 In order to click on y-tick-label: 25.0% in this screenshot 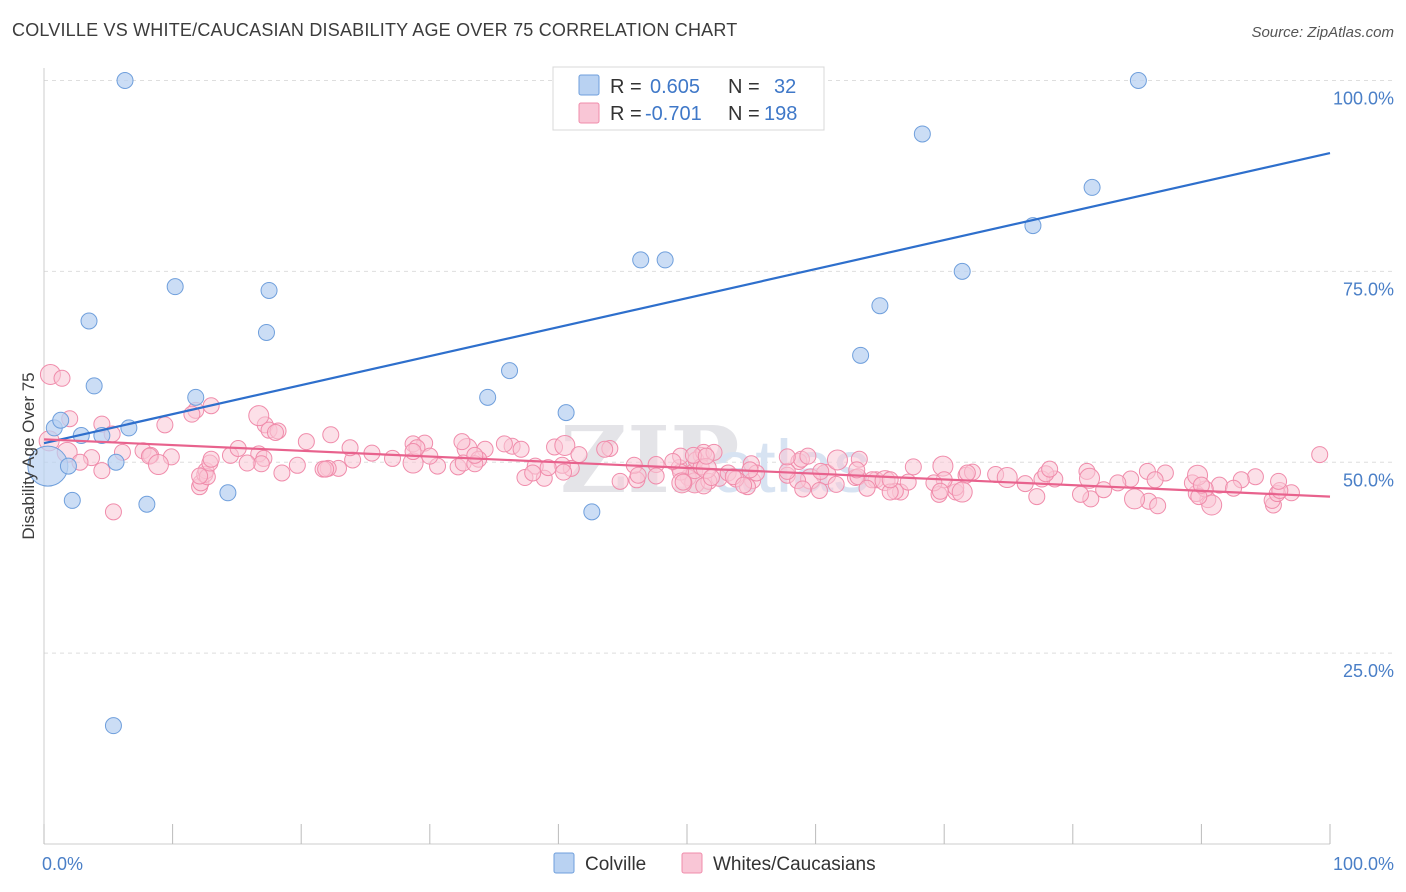, I will do `click(1368, 671)`.